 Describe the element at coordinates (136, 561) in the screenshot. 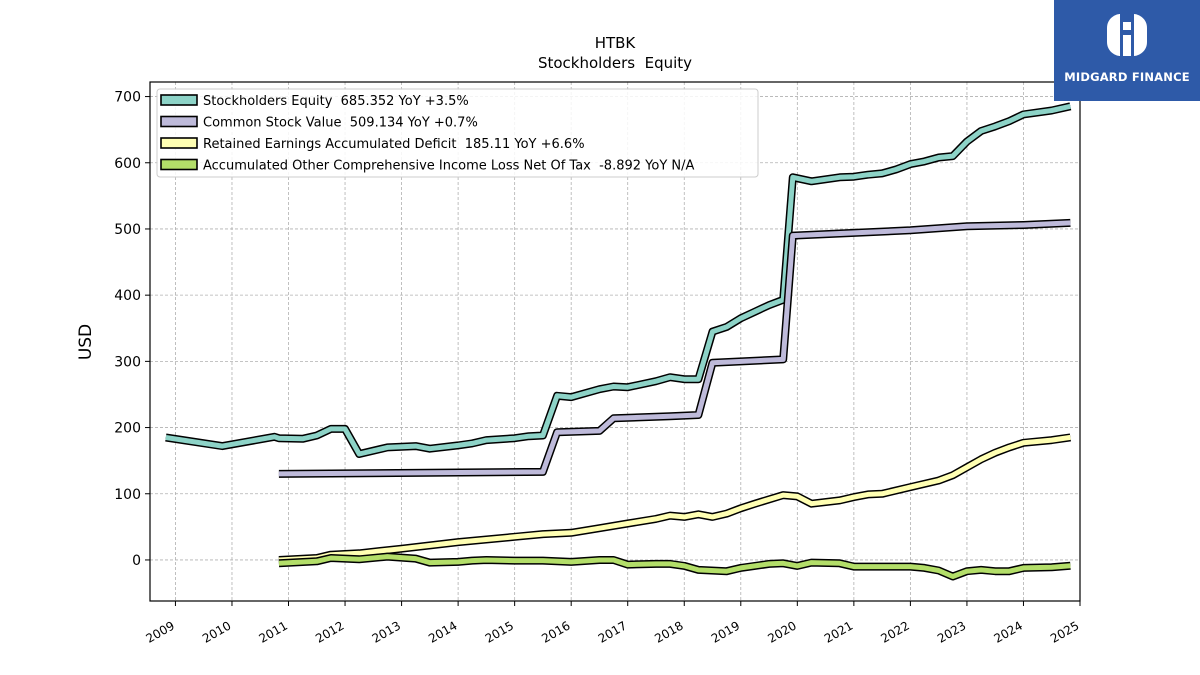

I see `y-tick-label: 0` at that location.